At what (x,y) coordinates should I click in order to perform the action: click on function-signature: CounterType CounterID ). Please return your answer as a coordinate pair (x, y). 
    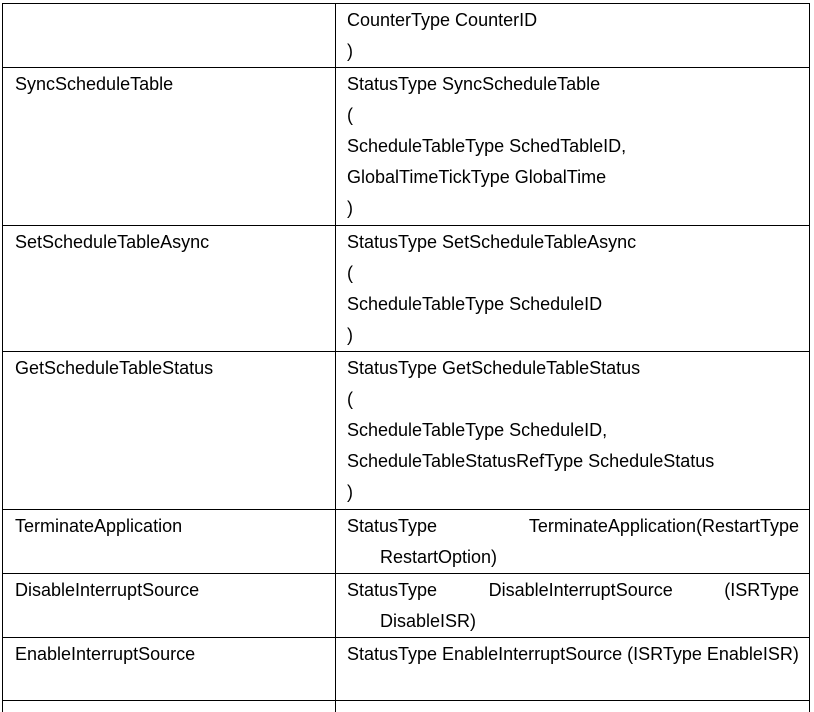
    Looking at the image, I should click on (573, 36).